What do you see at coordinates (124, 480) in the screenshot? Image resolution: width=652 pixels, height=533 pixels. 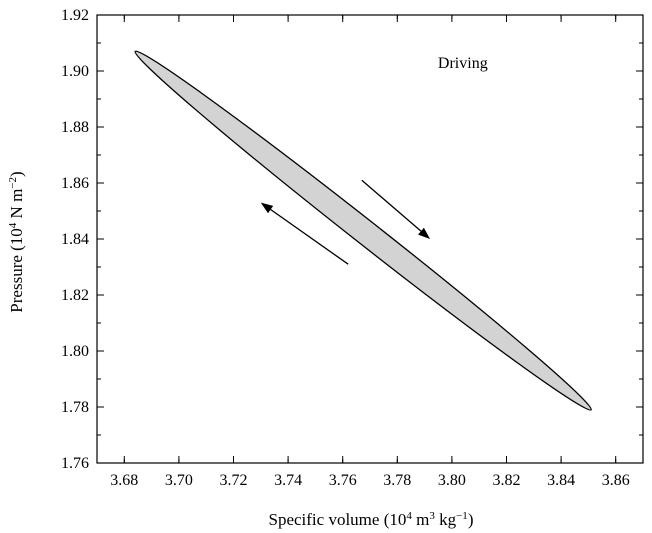 I see `x-tick-label-0: 3.68` at bounding box center [124, 480].